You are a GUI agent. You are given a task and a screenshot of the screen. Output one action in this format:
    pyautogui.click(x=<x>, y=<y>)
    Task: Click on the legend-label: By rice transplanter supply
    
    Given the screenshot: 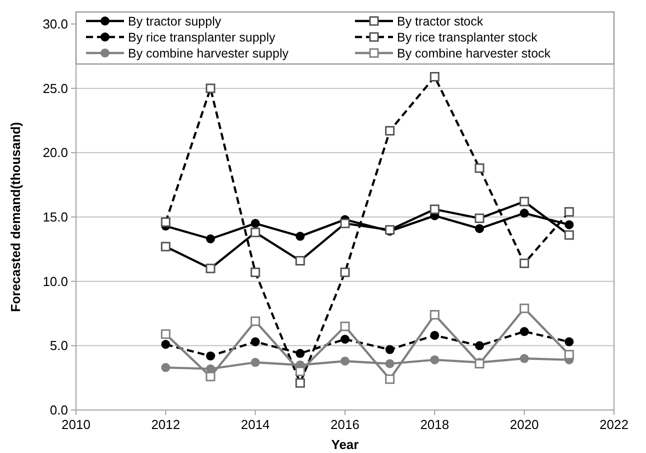 What is the action you would take?
    pyautogui.click(x=202, y=37)
    